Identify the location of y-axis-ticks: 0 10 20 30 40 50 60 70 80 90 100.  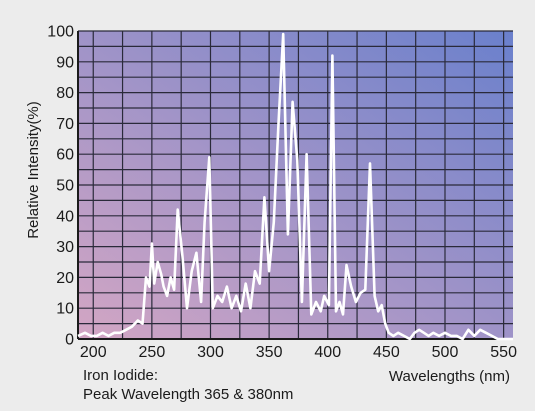
(60, 186).